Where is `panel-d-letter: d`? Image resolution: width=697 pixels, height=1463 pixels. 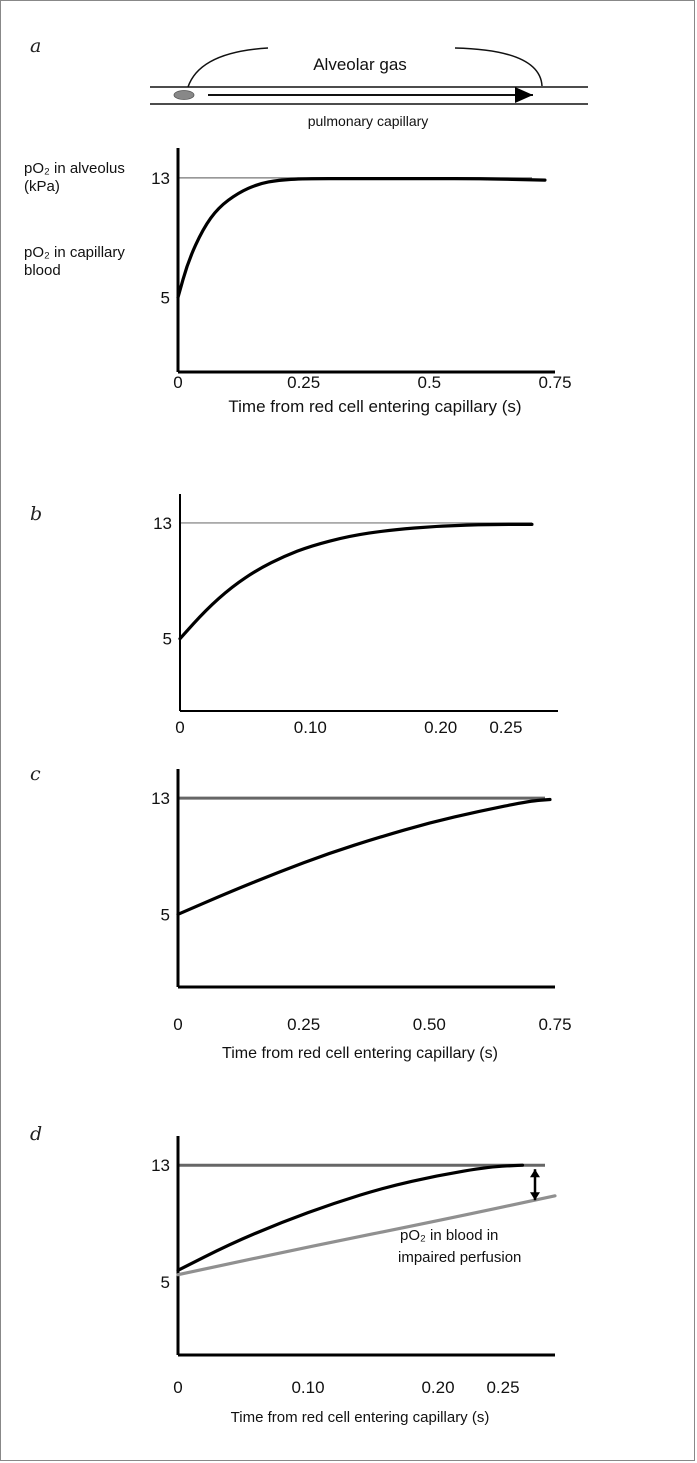
panel-d-letter: d is located at coordinates (36, 1134).